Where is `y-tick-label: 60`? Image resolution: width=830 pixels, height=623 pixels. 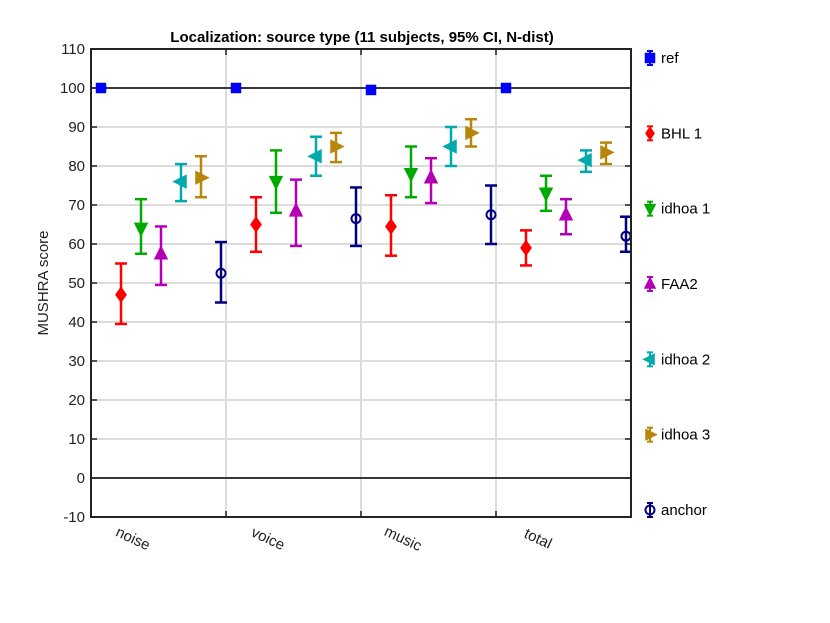
y-tick-label: 60 is located at coordinates (76, 244).